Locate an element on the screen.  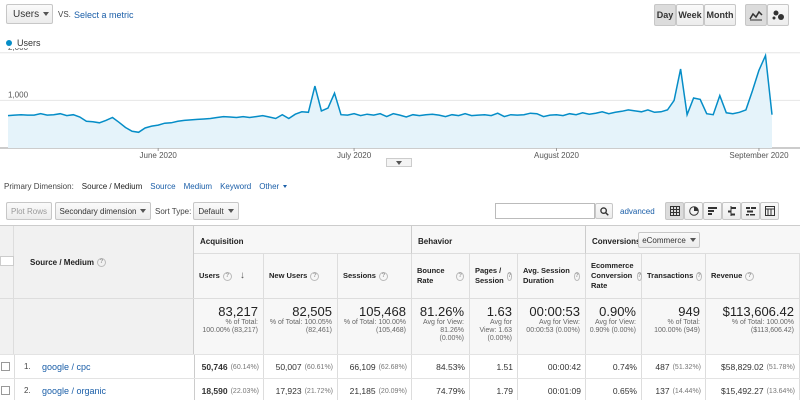
column-header-label: New Users is located at coordinates (288, 275).